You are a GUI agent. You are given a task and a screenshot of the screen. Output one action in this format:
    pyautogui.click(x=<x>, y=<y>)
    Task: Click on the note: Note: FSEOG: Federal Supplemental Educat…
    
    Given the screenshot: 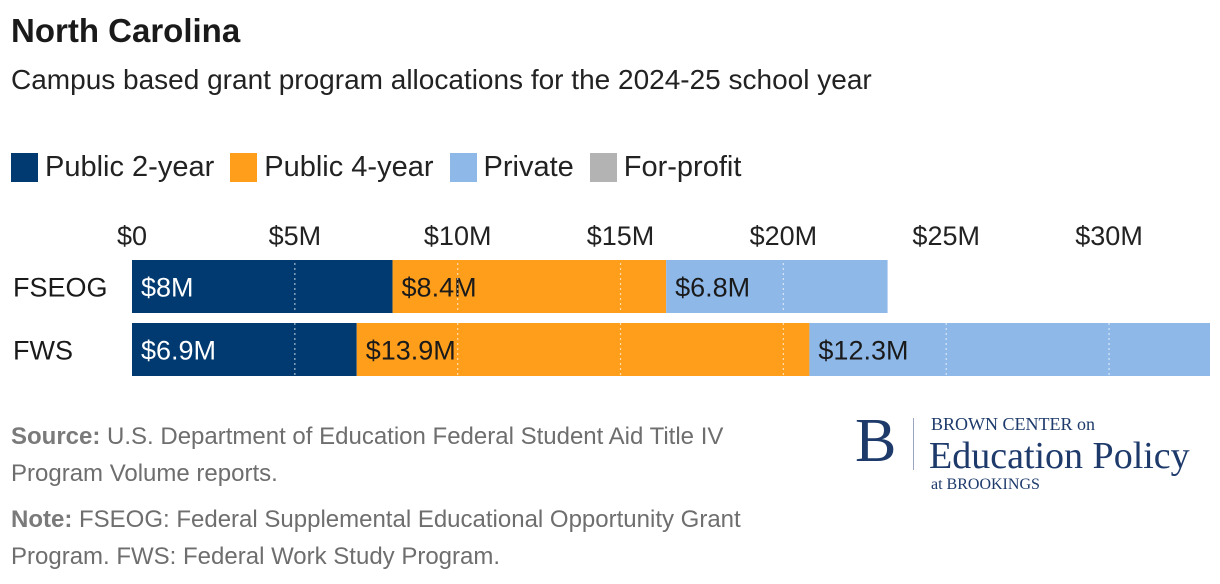 What is the action you would take?
    pyautogui.click(x=406, y=538)
    